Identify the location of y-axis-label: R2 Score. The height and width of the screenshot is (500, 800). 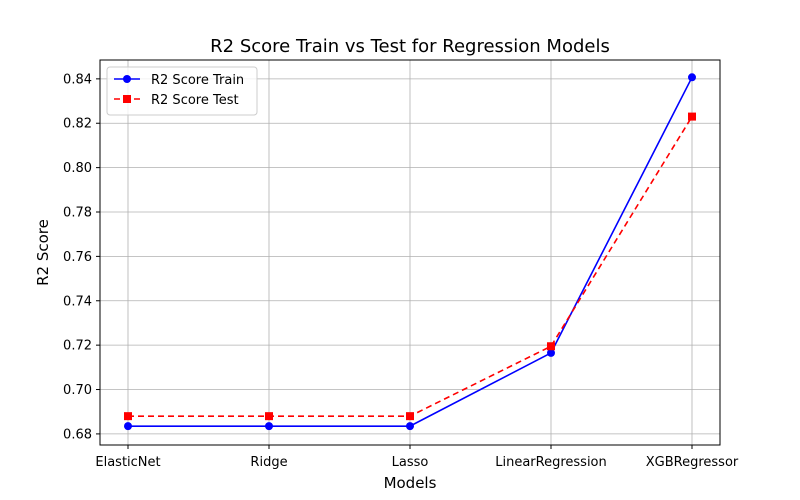
(43, 252).